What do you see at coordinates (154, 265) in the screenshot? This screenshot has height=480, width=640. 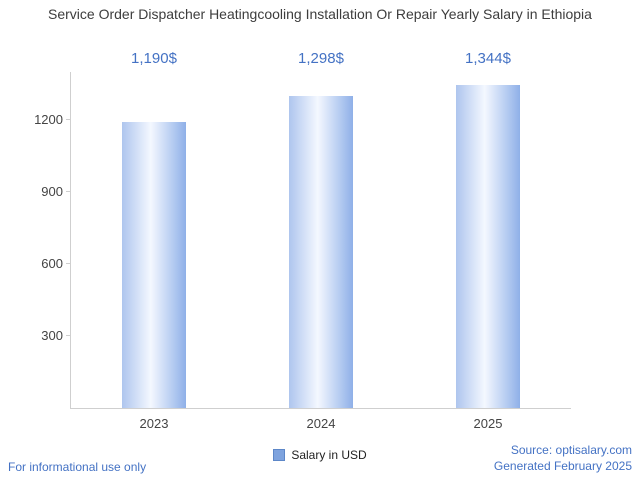 I see `bar-2023` at bounding box center [154, 265].